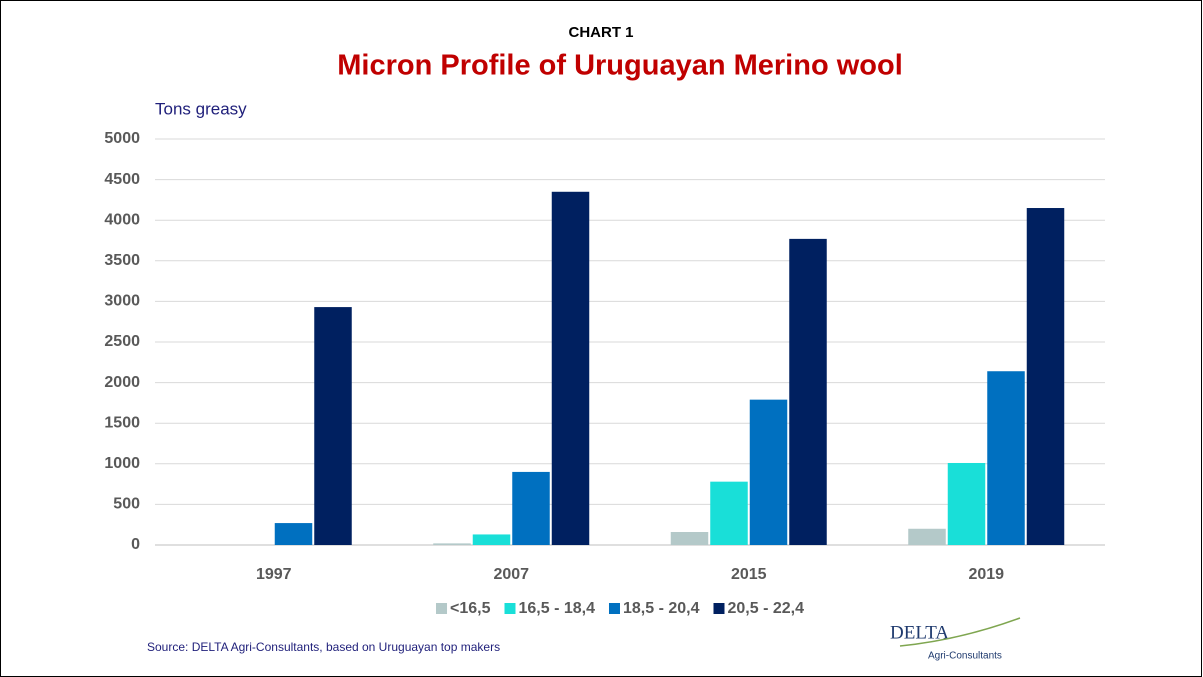 The image size is (1203, 677). What do you see at coordinates (749, 574) in the screenshot?
I see `x-tick-label: 2015` at bounding box center [749, 574].